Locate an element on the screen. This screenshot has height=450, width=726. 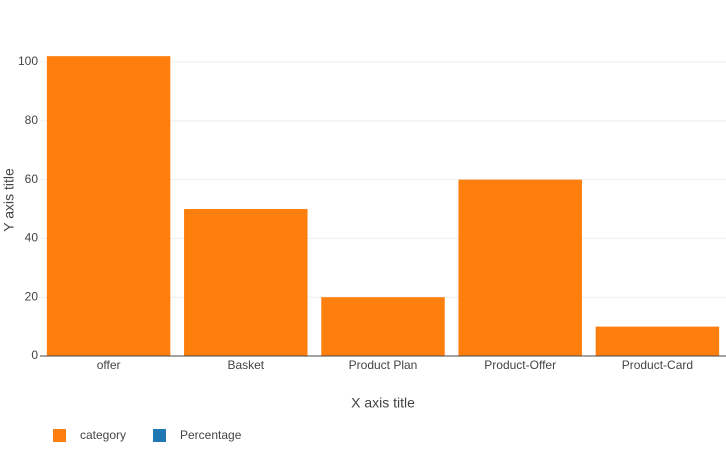
x-tick-label: Product-Offer is located at coordinates (520, 365).